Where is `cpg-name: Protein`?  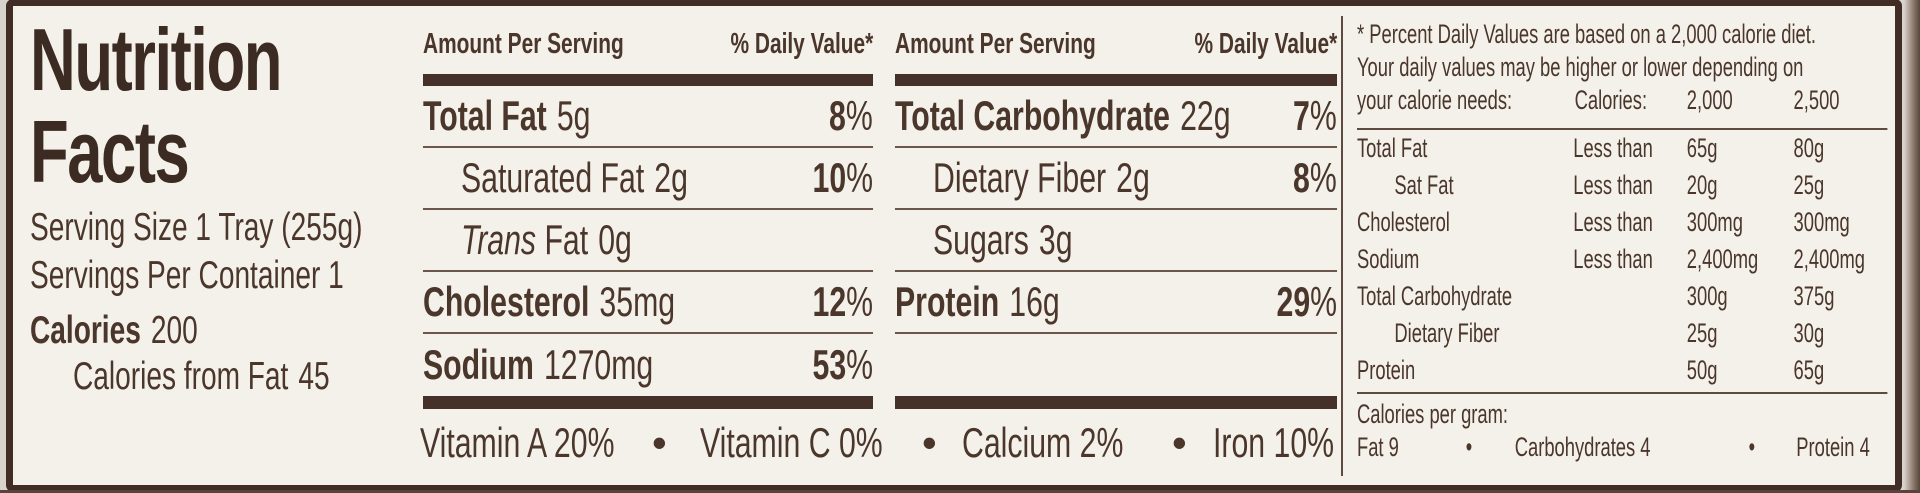 cpg-name: Protein is located at coordinates (1825, 447).